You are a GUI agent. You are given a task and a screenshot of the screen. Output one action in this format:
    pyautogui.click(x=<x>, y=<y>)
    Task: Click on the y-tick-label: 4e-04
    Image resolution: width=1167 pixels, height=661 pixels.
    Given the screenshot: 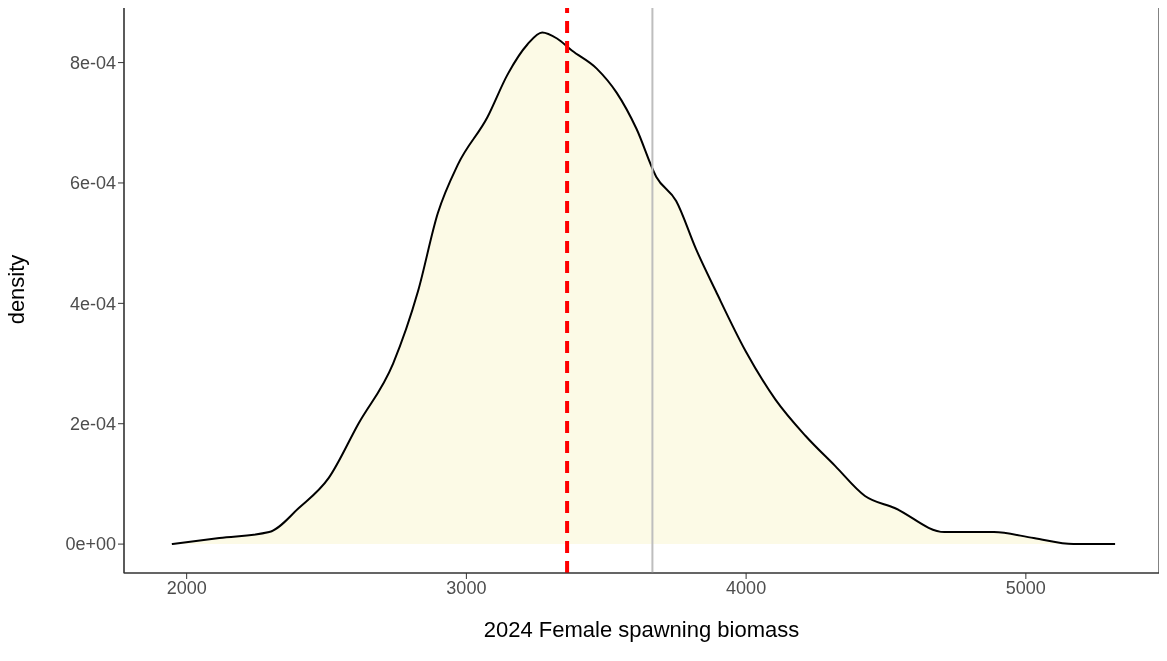 What is the action you would take?
    pyautogui.click(x=92, y=303)
    